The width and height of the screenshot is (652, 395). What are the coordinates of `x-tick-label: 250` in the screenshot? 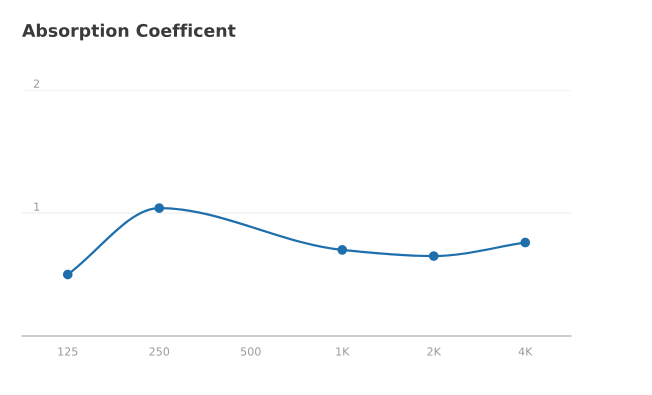 It's located at (159, 351).